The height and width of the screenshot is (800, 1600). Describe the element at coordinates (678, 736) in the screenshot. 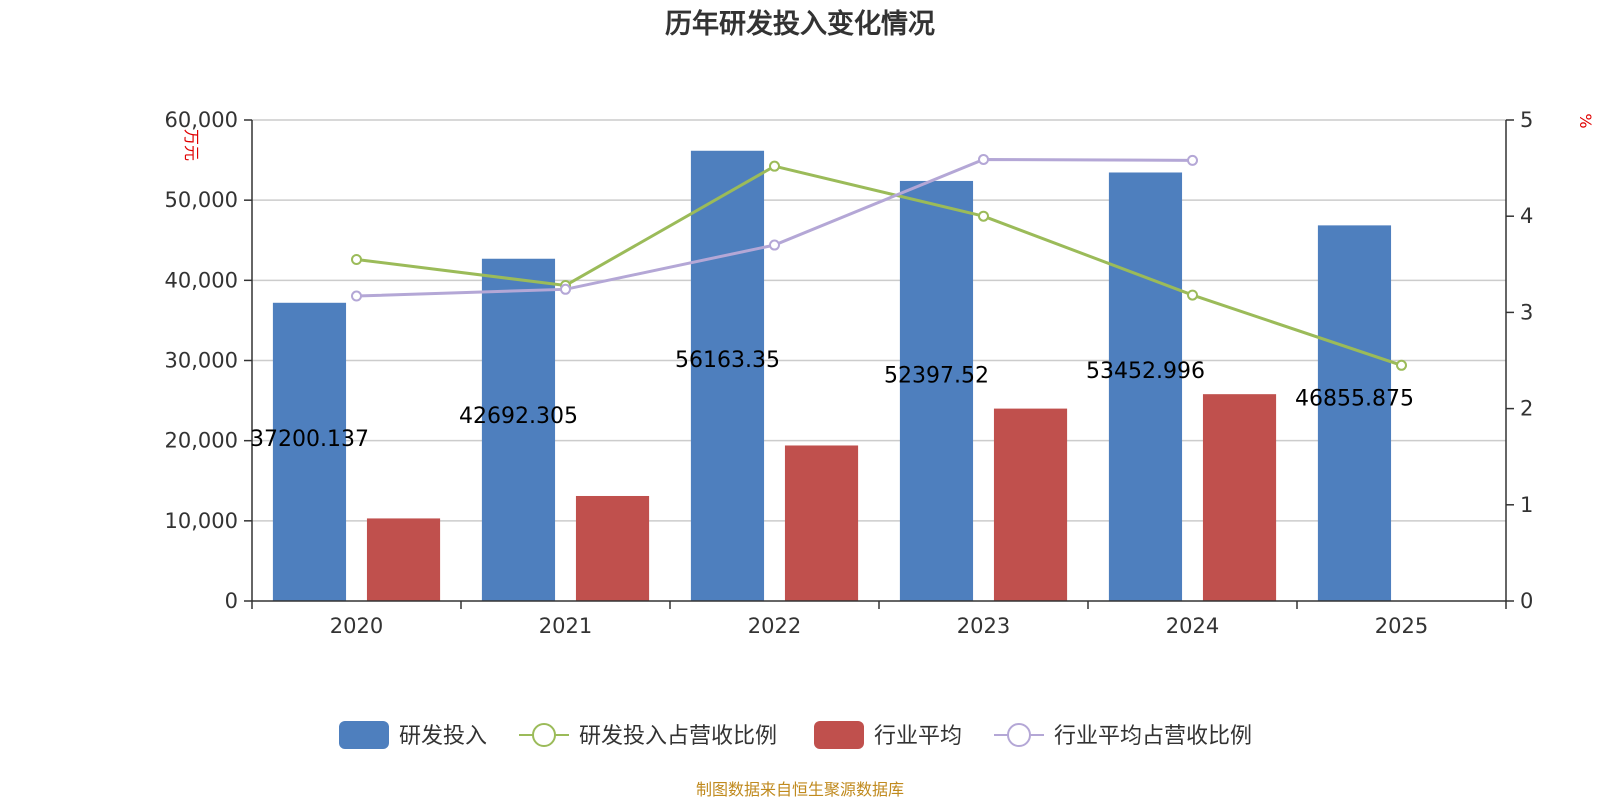

I see `legend-label: 研发投入占营收比例` at that location.